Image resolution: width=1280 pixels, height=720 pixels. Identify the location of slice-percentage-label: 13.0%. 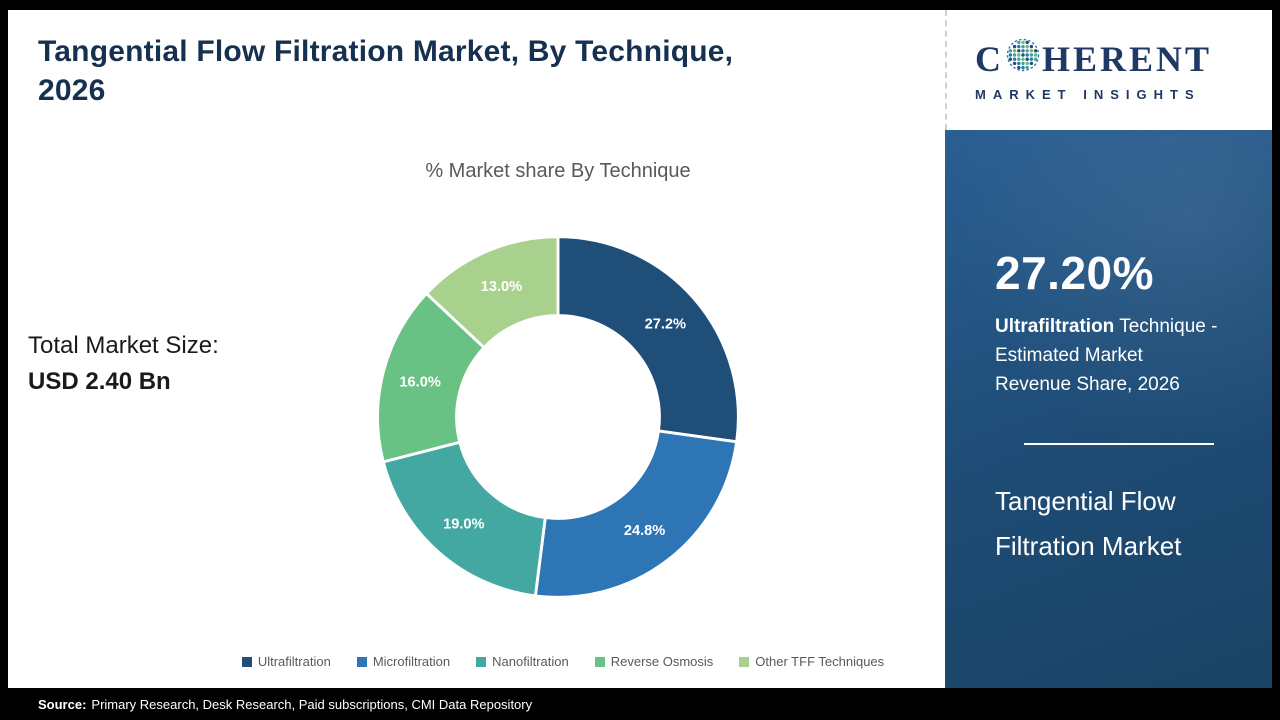
(501, 287).